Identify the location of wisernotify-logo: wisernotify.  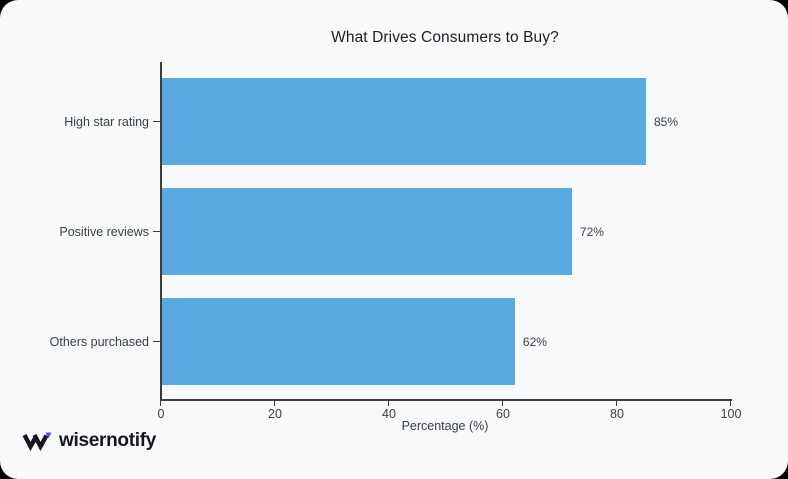
(89, 441).